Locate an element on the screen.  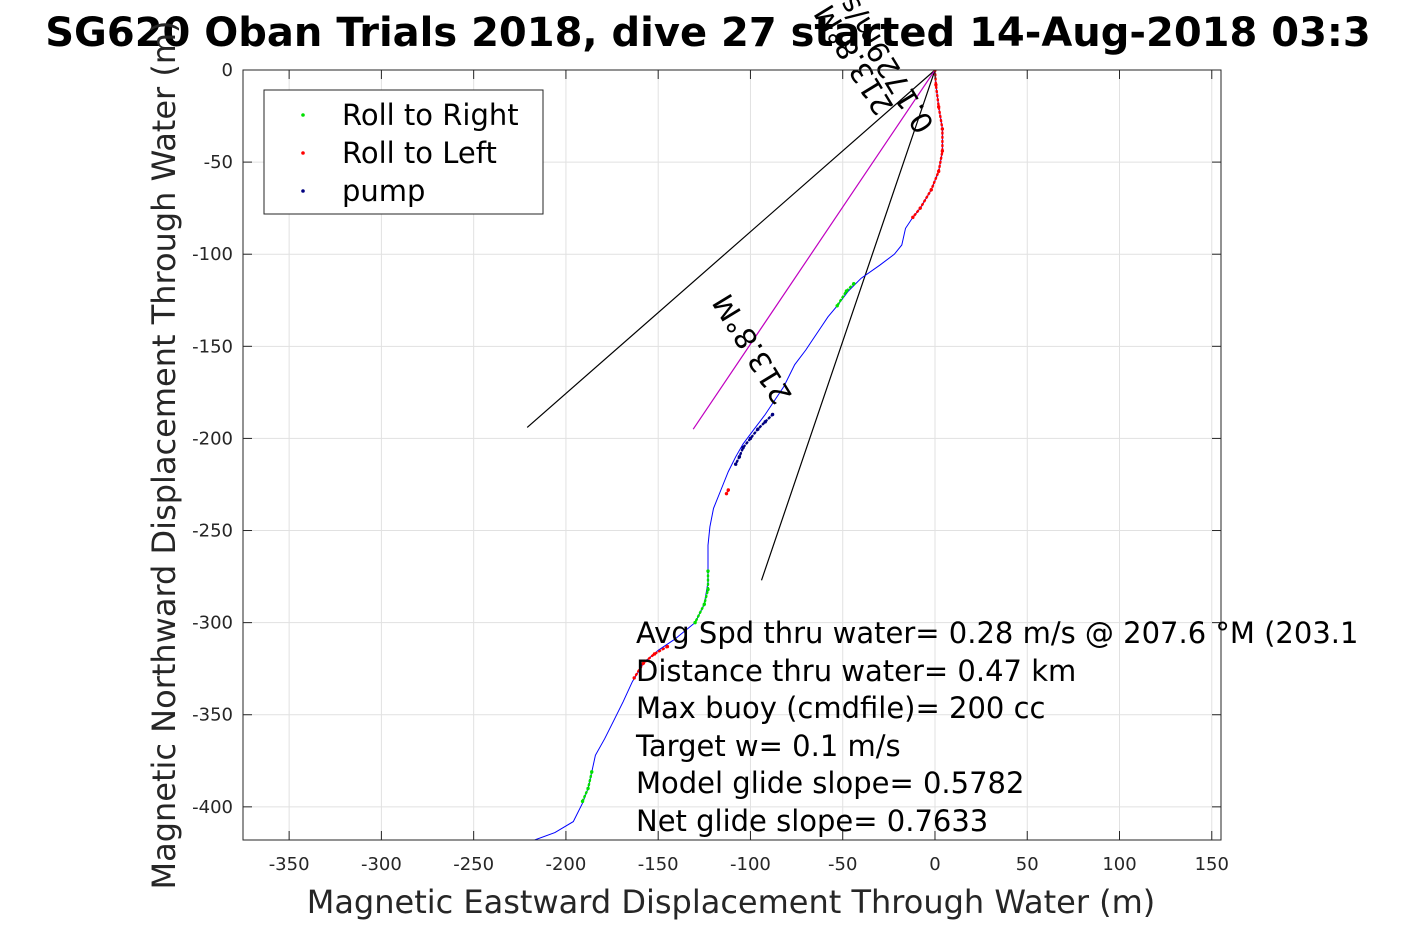
legend-label-roll-right: Roll to Right is located at coordinates (430, 115).